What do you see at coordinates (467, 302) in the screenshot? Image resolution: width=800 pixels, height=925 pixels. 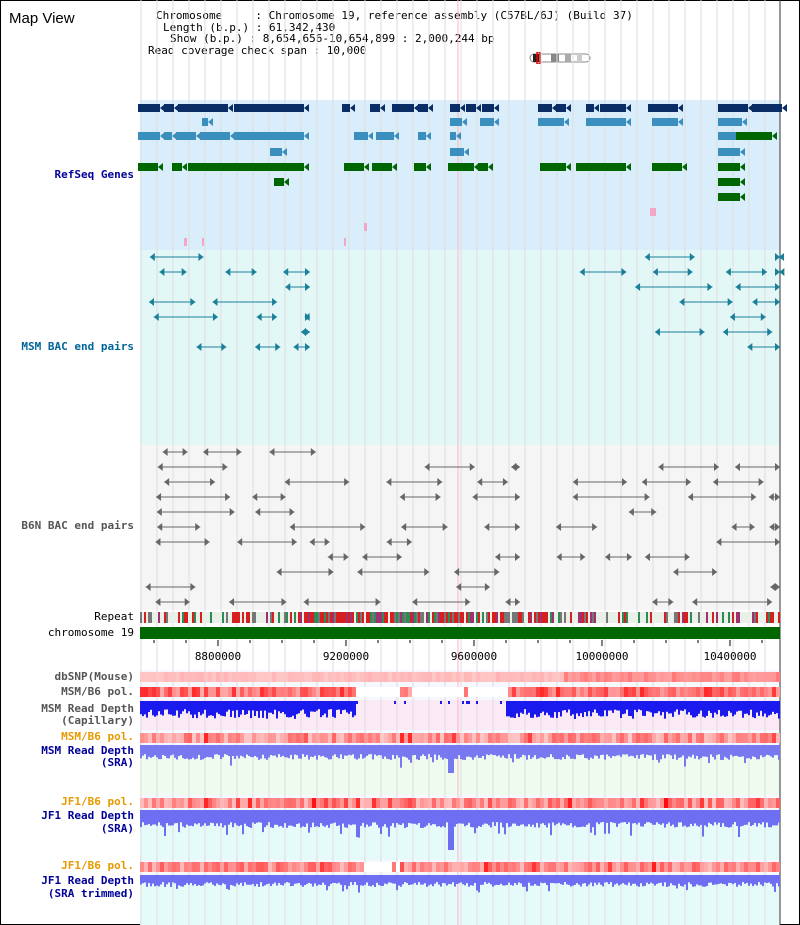 I see `msm-bac-track` at bounding box center [467, 302].